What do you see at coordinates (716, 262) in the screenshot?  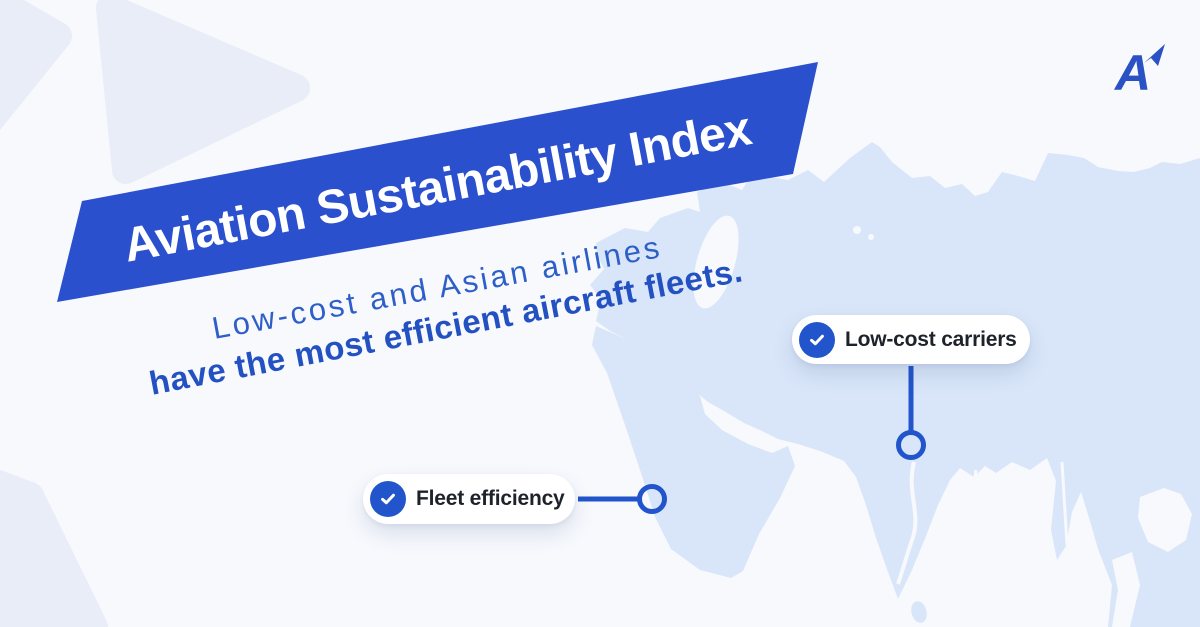 I see `caspian-sea` at bounding box center [716, 262].